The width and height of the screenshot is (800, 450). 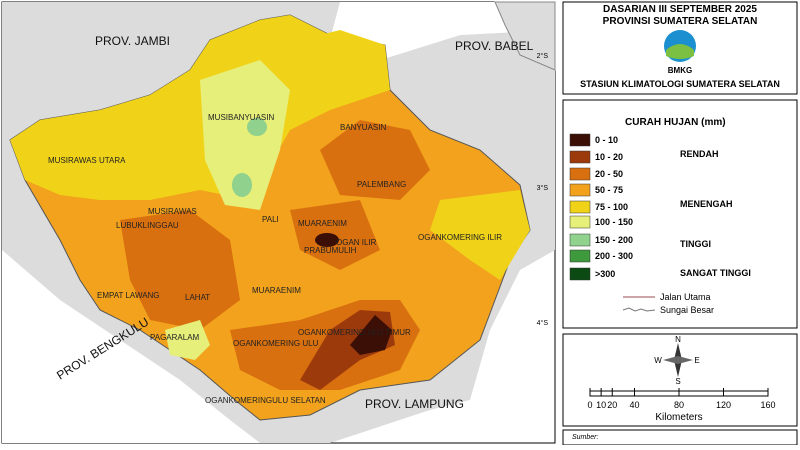 I want to click on legend-label: 0 - 10, so click(x=606, y=140).